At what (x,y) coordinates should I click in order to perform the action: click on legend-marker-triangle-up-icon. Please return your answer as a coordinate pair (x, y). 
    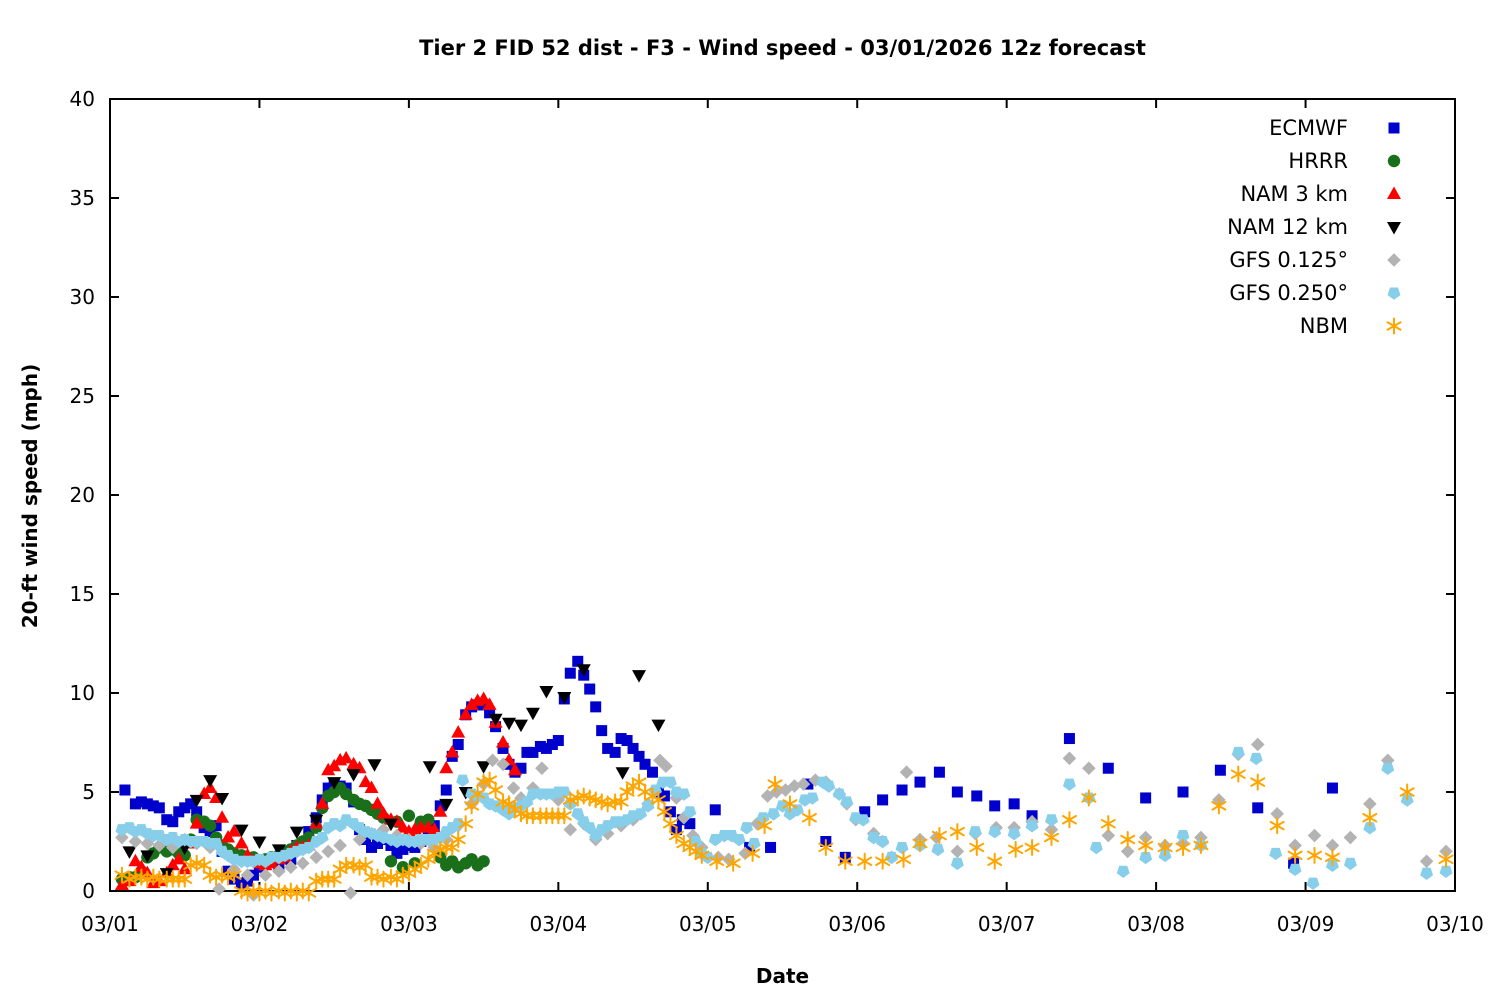
    Looking at the image, I should click on (1394, 192).